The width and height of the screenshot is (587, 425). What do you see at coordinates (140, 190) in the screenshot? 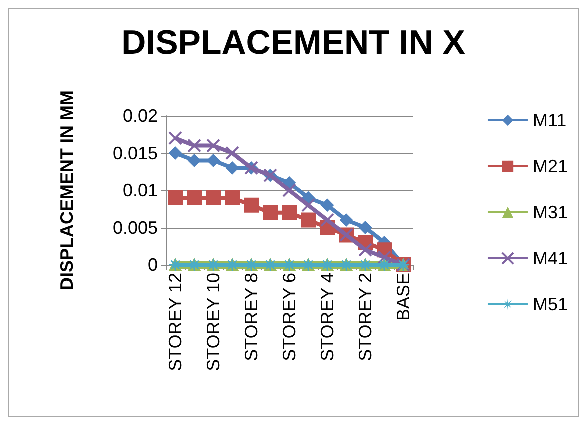
I see `y-tick-label: 0.01` at bounding box center [140, 190].